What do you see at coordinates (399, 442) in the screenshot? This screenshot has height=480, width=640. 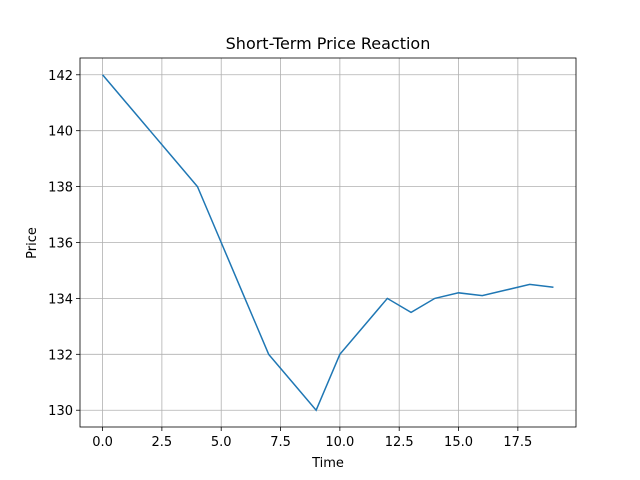 I see `x-tick-label: 12.5` at bounding box center [399, 442].